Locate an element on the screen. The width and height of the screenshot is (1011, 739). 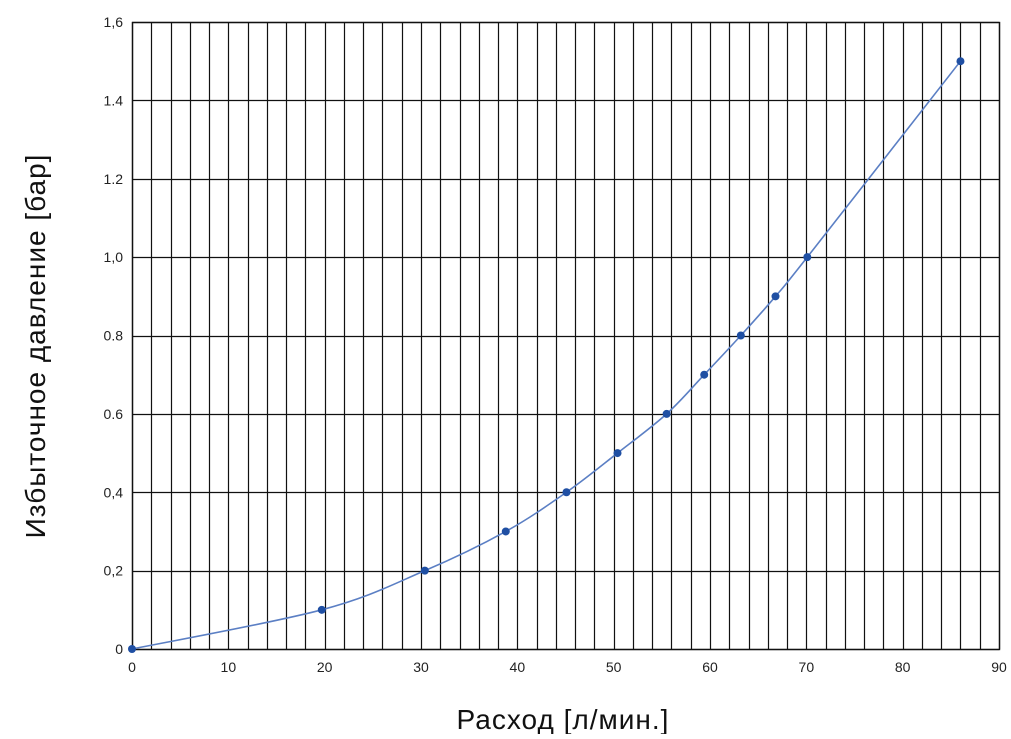
x-tick-label: 10 is located at coordinates (229, 667).